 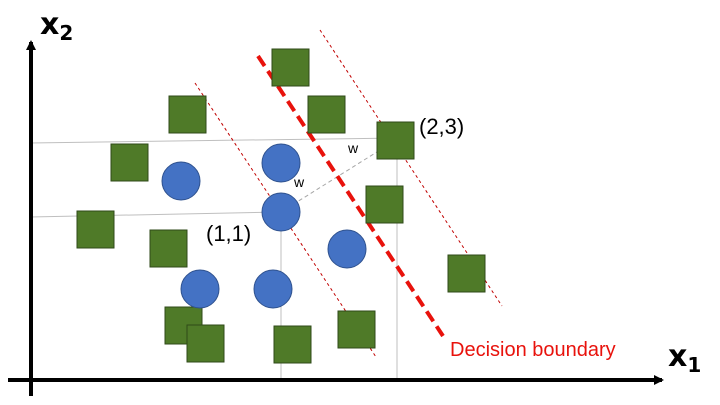 I want to click on margin-width-label-upper: w, so click(x=353, y=148).